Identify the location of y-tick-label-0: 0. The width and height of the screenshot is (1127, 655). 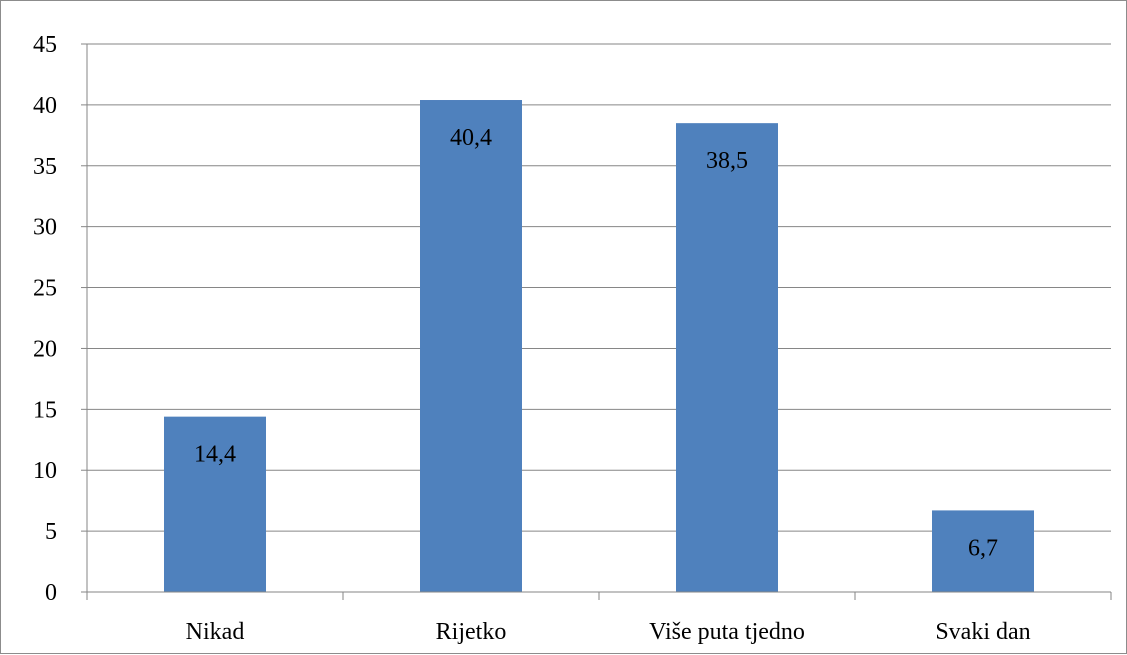
(51, 593).